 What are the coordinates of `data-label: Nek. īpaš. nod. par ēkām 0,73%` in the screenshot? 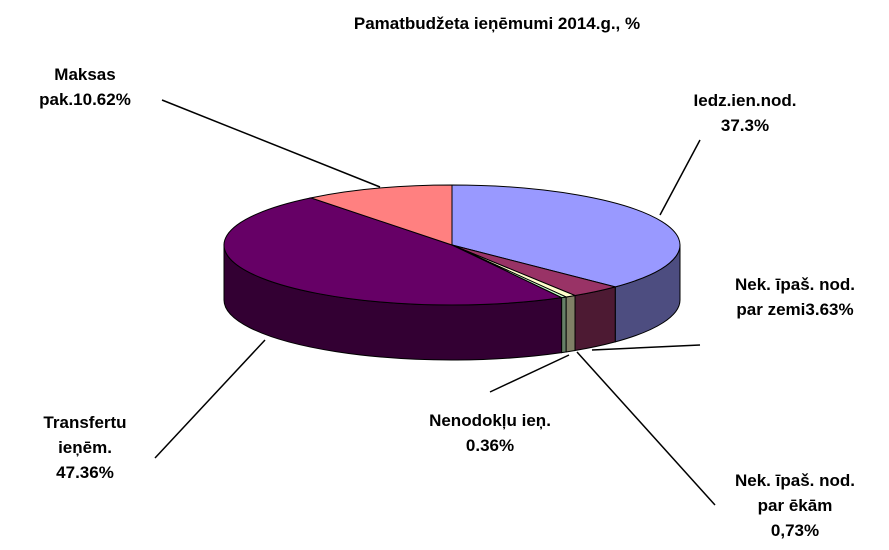 It's located at (795, 505).